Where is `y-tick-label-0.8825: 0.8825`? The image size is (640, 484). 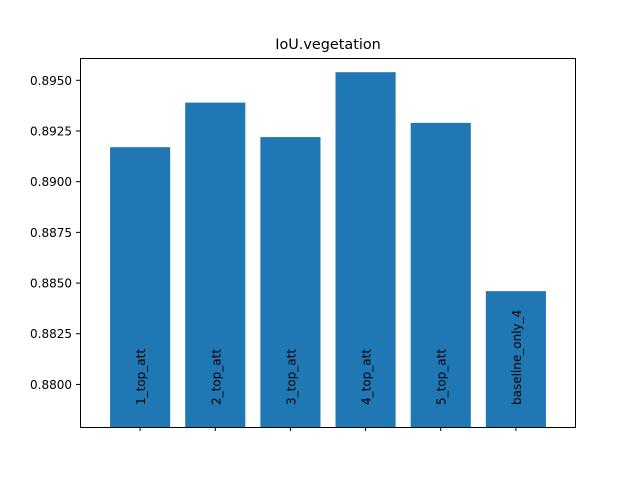
y-tick-label-0.8825: 0.8825 is located at coordinates (51, 334).